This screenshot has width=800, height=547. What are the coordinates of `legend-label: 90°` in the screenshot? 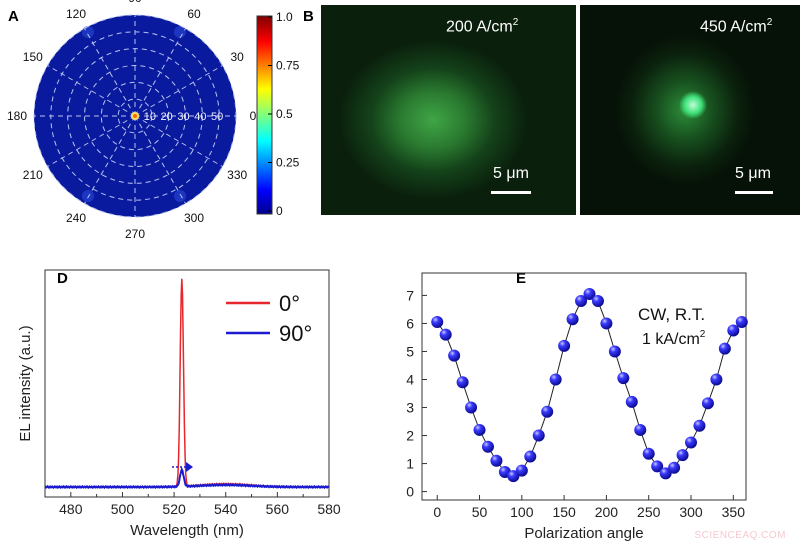 It's located at (295, 333).